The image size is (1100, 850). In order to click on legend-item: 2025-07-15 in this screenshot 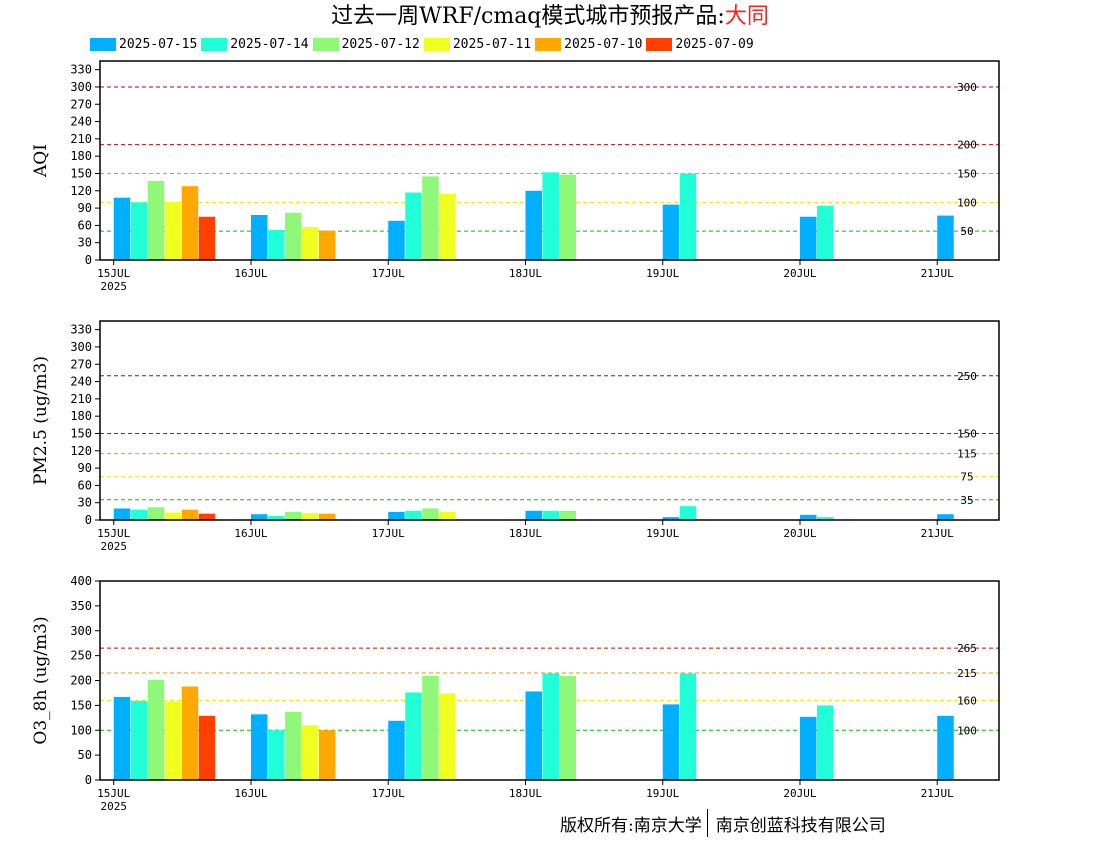, I will do `click(143, 44)`.